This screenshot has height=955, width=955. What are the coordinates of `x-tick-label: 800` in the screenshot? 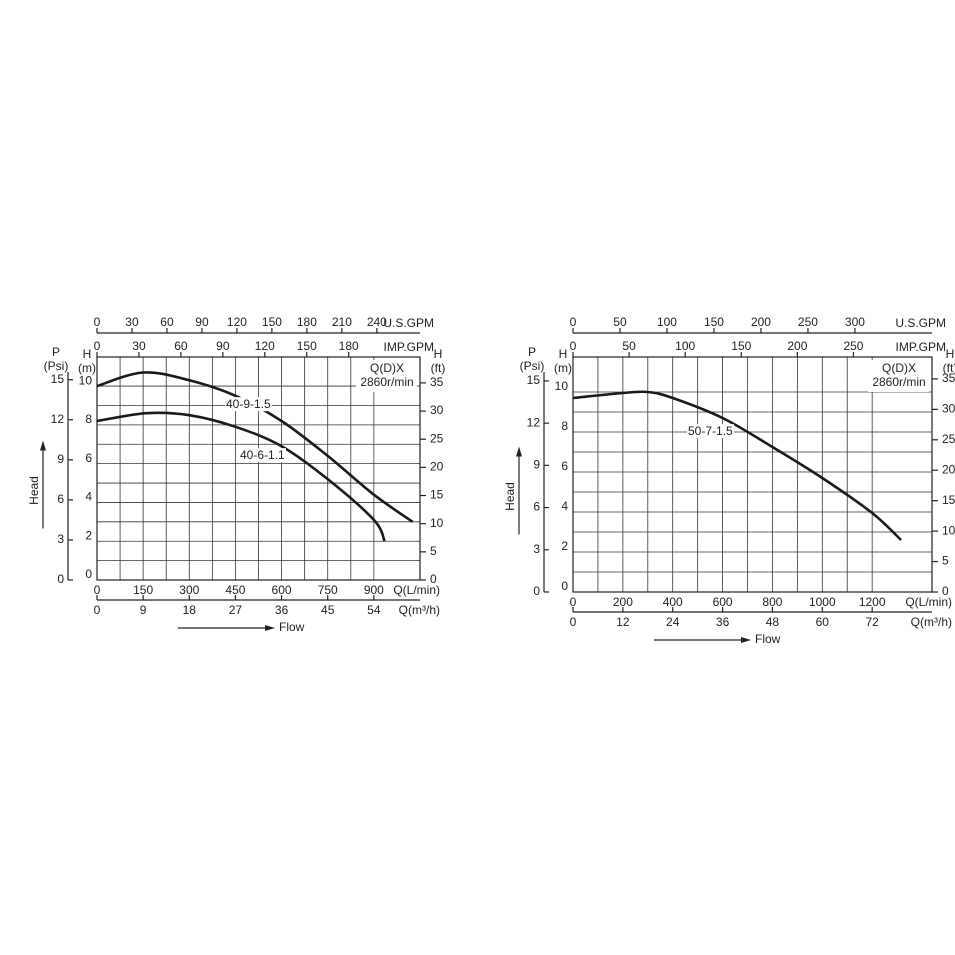 It's located at (772, 602).